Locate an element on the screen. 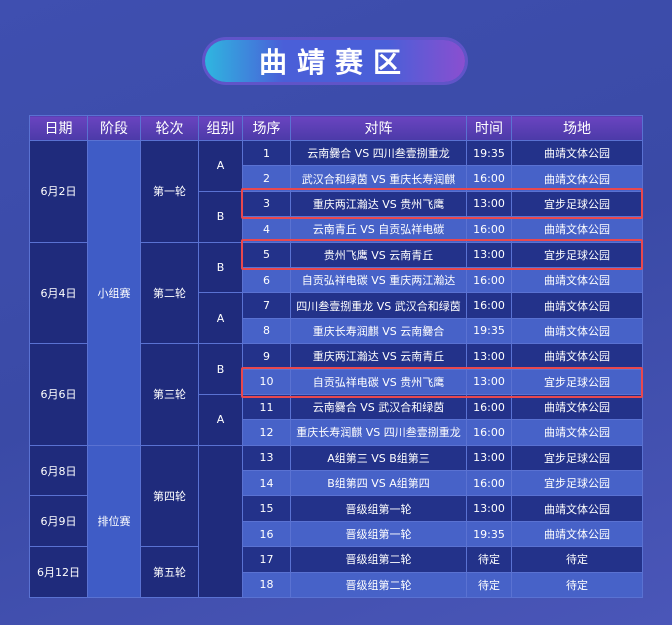 This screenshot has height=625, width=672. header-cell: 组别 is located at coordinates (220, 128).